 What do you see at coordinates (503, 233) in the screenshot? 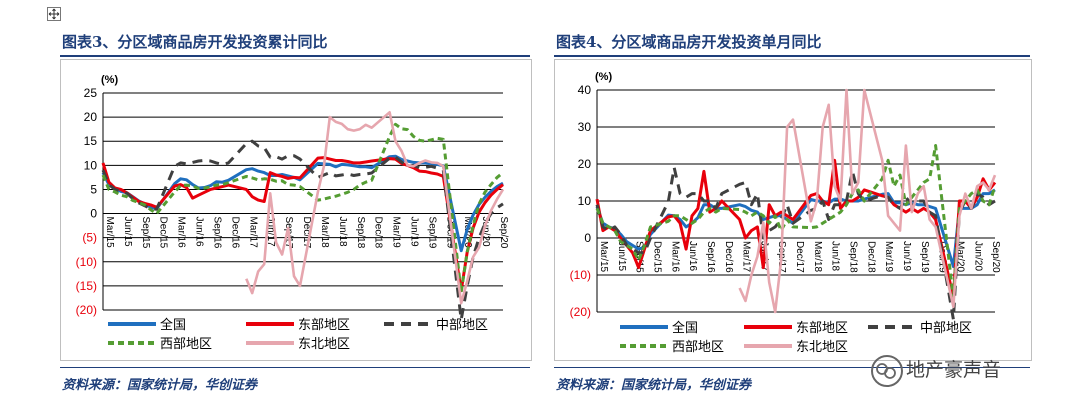
I see `chart1-xtick-label: Sep/20` at bounding box center [503, 233].